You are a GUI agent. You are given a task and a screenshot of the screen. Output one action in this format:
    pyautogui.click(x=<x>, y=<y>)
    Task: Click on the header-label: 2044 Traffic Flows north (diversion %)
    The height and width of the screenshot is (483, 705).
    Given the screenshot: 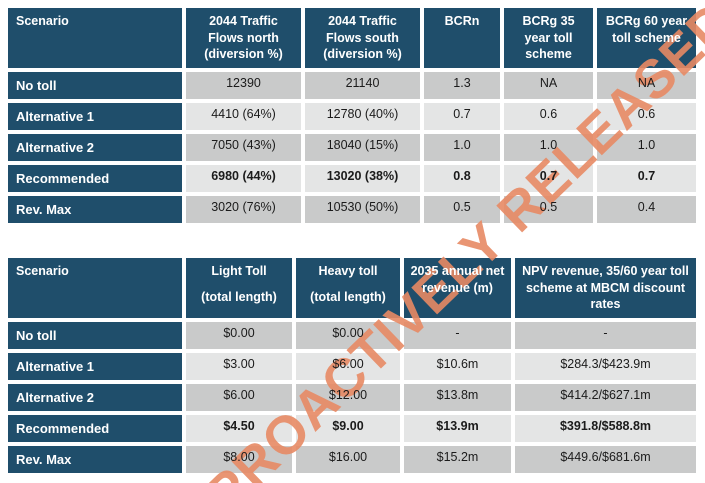 What is the action you would take?
    pyautogui.click(x=243, y=37)
    